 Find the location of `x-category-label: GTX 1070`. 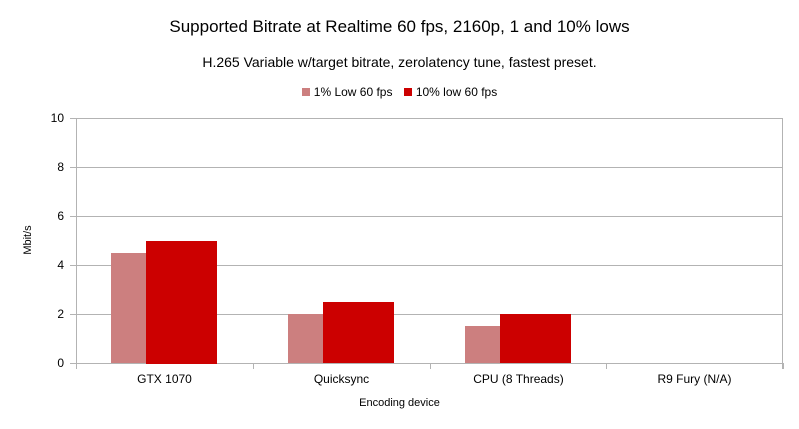

x-category-label: GTX 1070 is located at coordinates (164, 379).